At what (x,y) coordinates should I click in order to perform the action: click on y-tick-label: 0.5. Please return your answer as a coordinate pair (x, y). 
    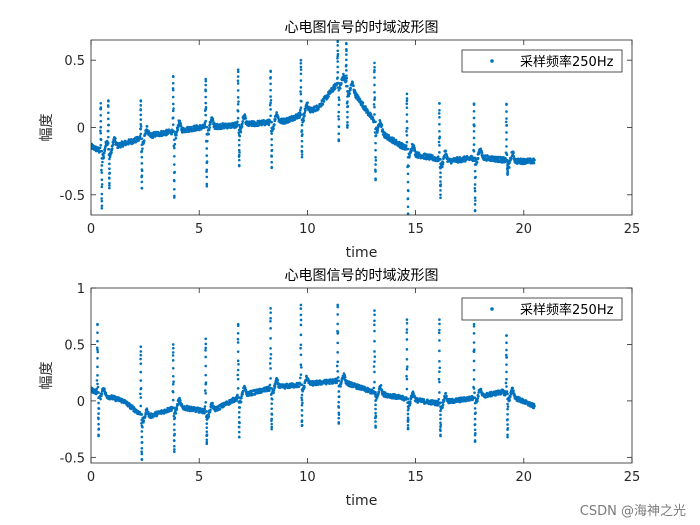
    Looking at the image, I should click on (74, 345).